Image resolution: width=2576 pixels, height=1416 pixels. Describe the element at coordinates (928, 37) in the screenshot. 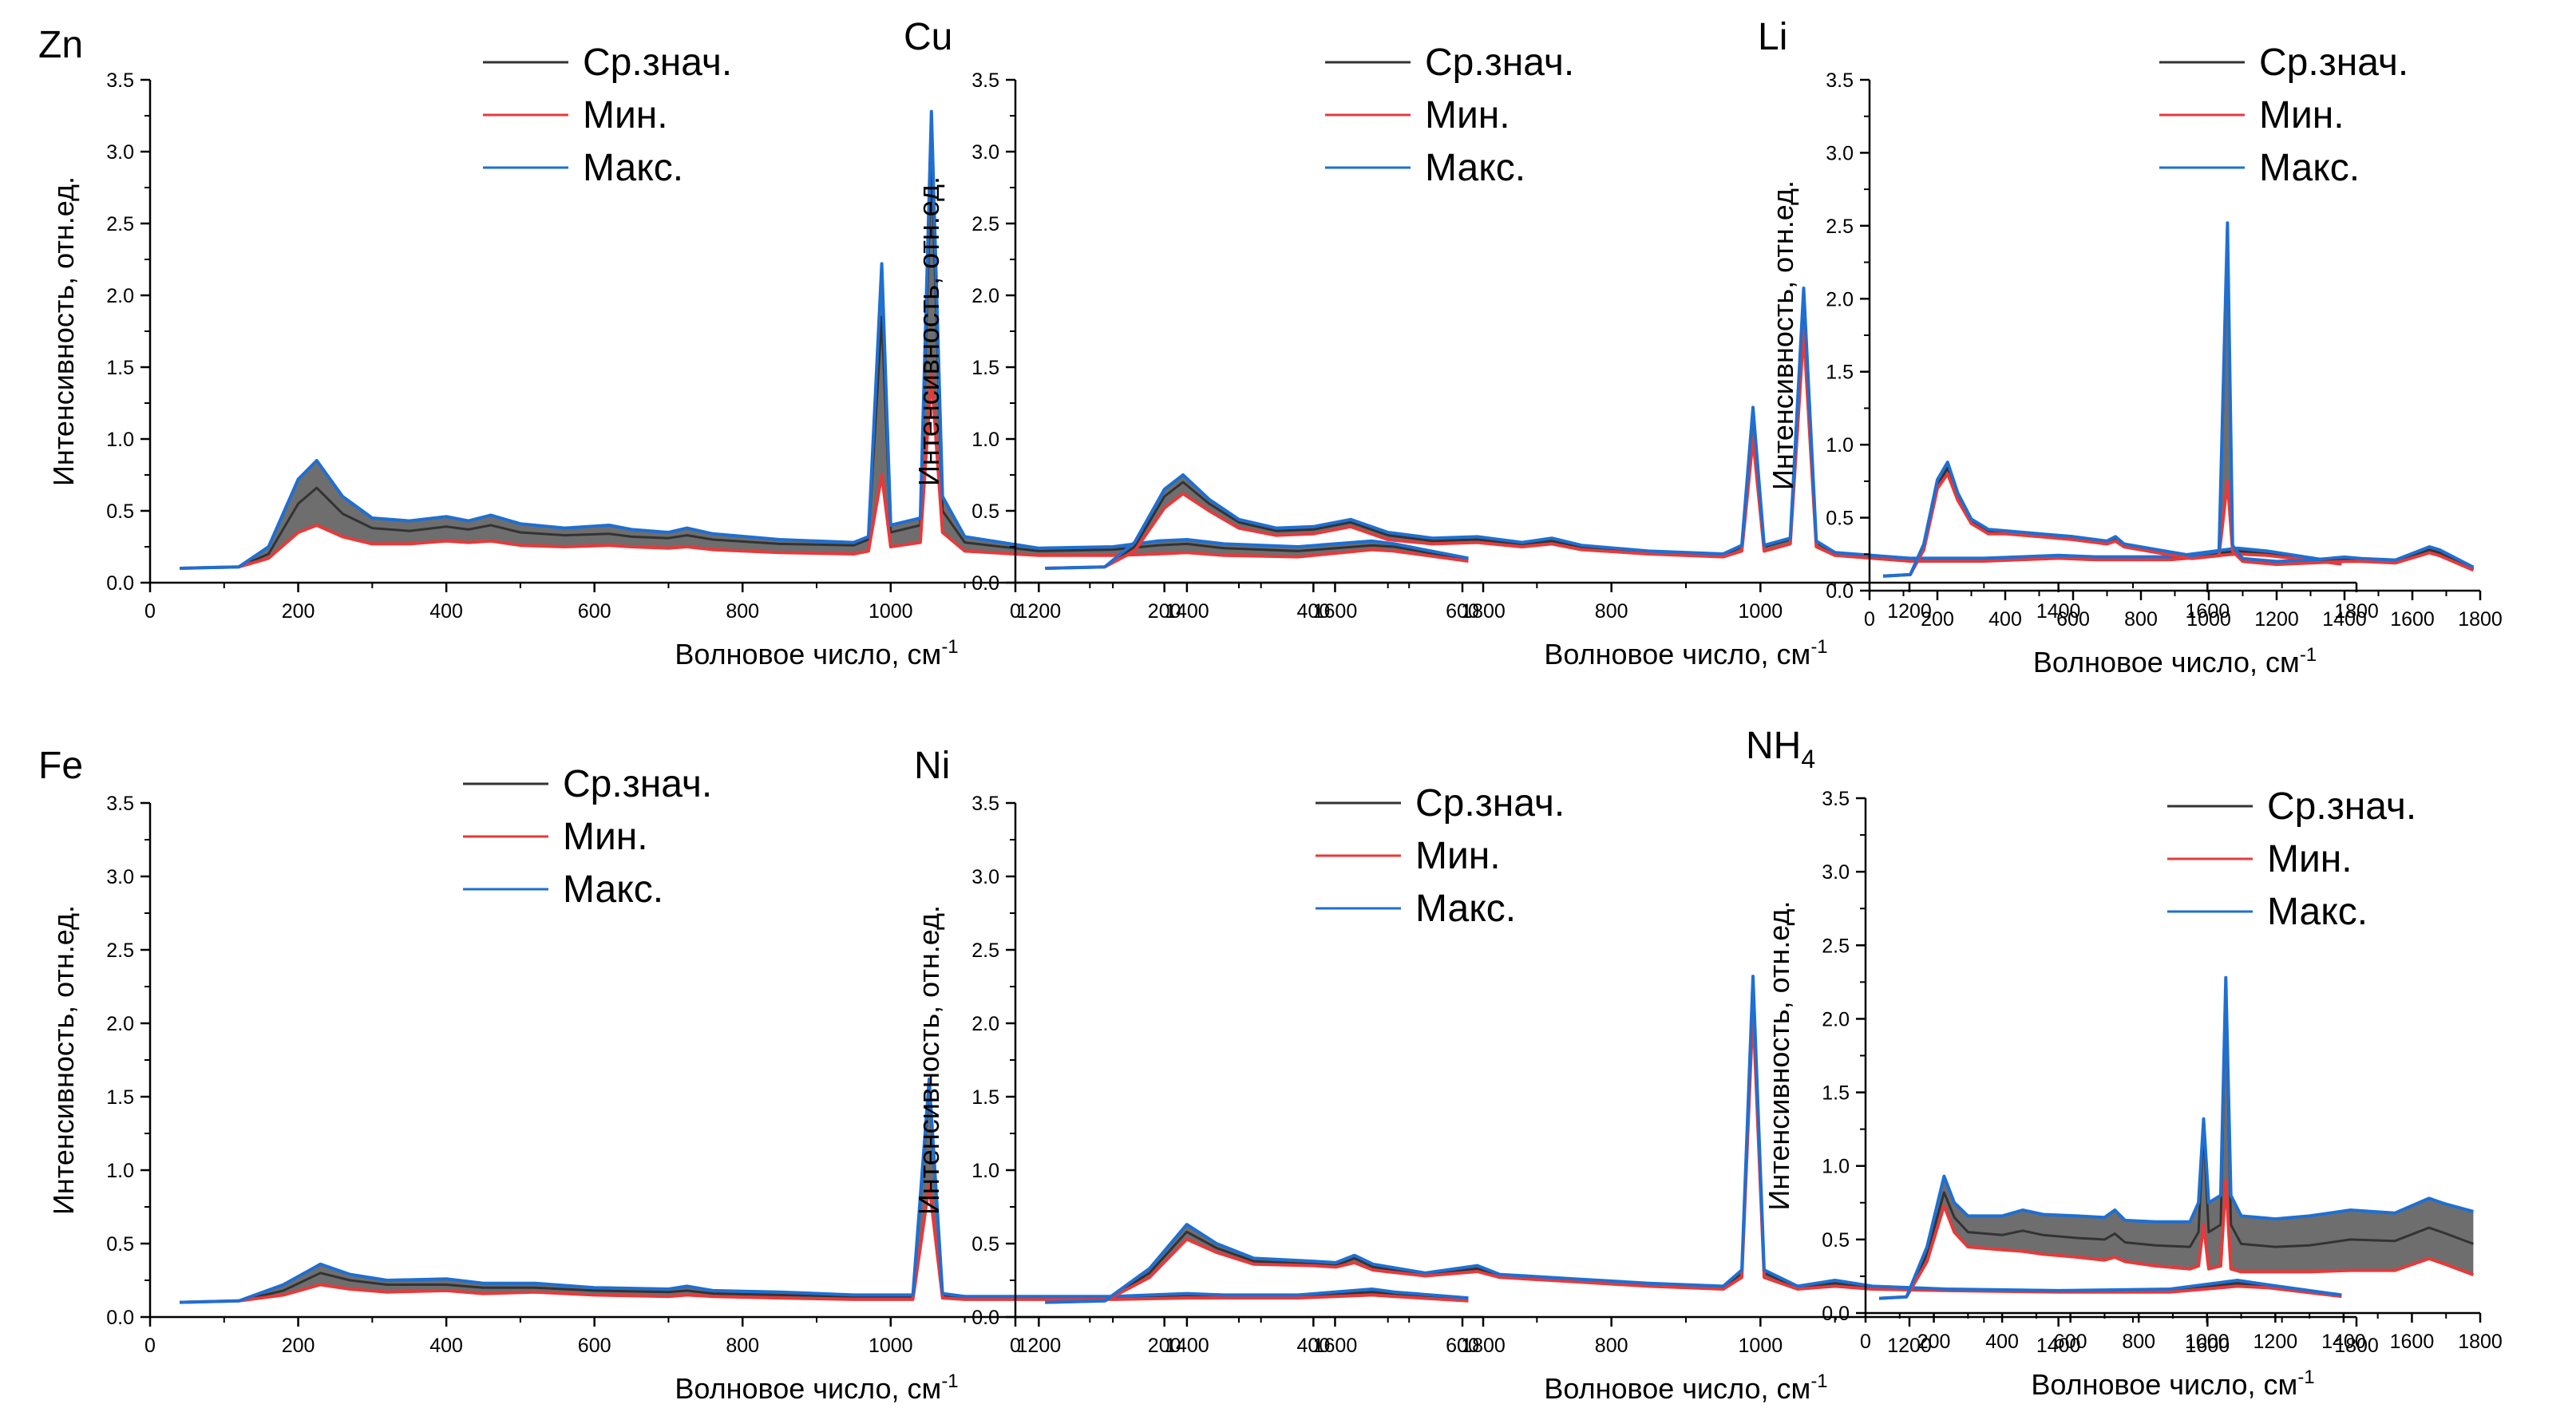

I see `panel-title-text: Cu` at that location.